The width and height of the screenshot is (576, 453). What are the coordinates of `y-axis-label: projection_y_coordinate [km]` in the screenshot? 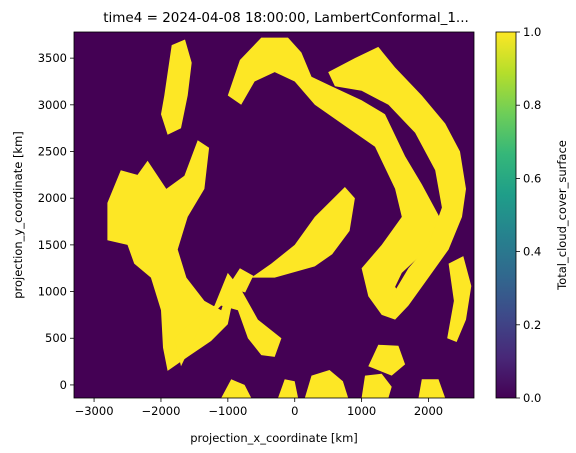 It's located at (18, 215).